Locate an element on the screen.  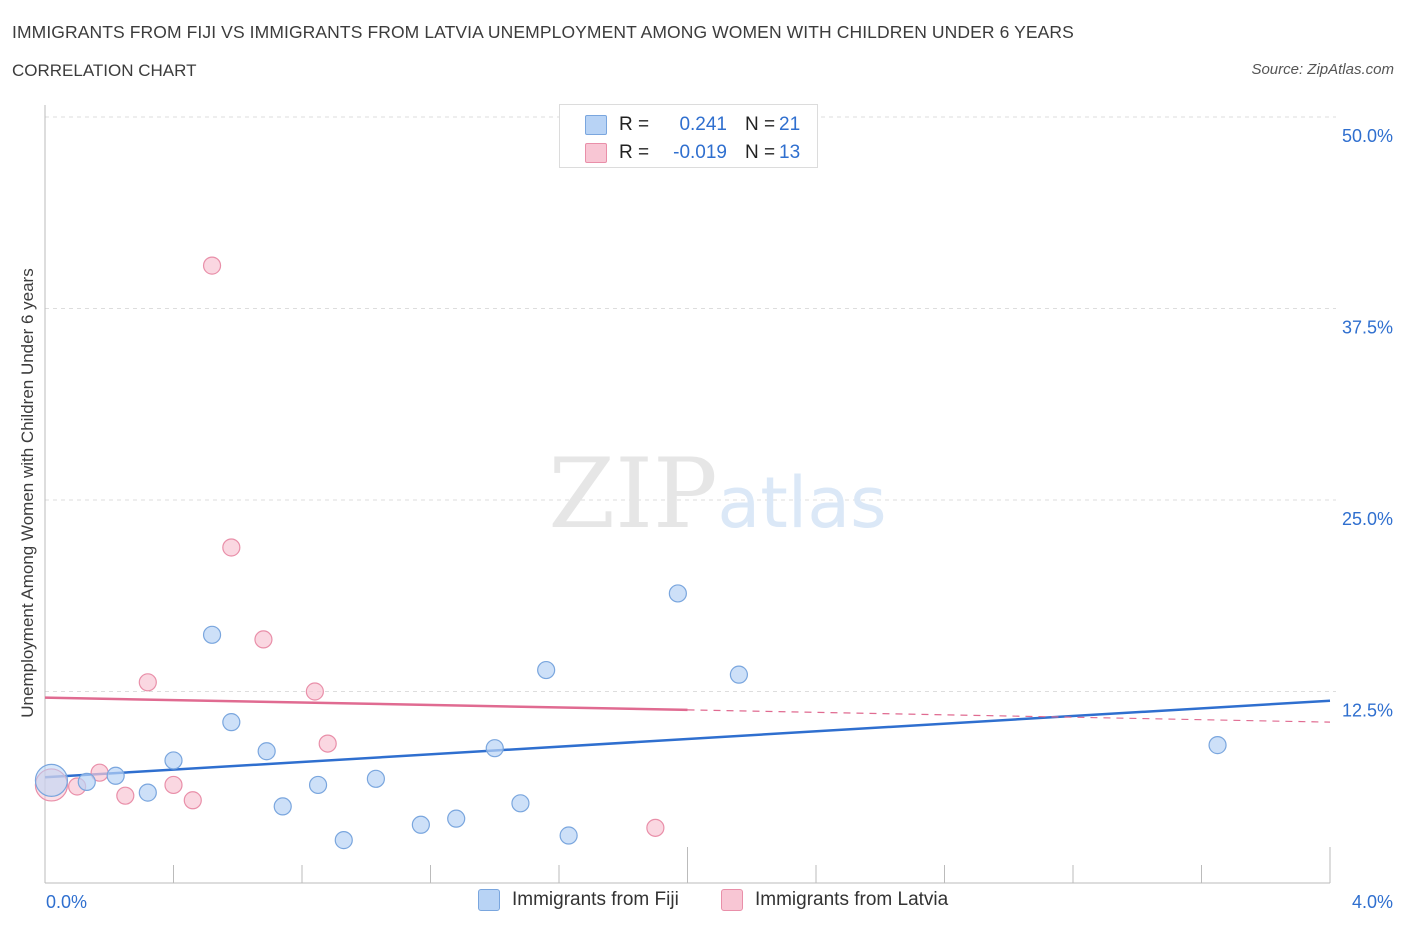
legend-row-latvia: R = -0.019 N = 13 is located at coordinates (692, 153).